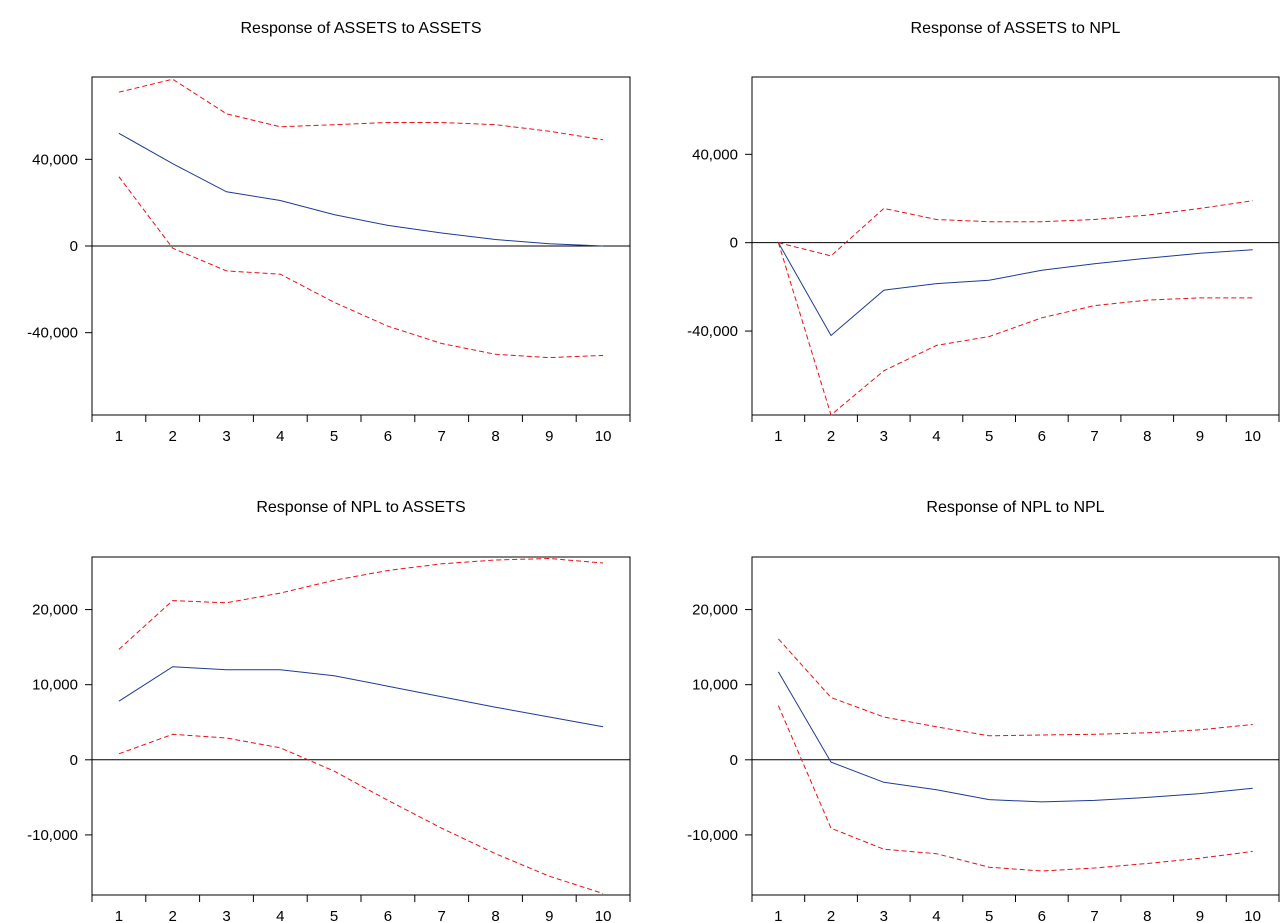  I want to click on panel-title: Response of NPL to ASSETS, so click(360, 507).